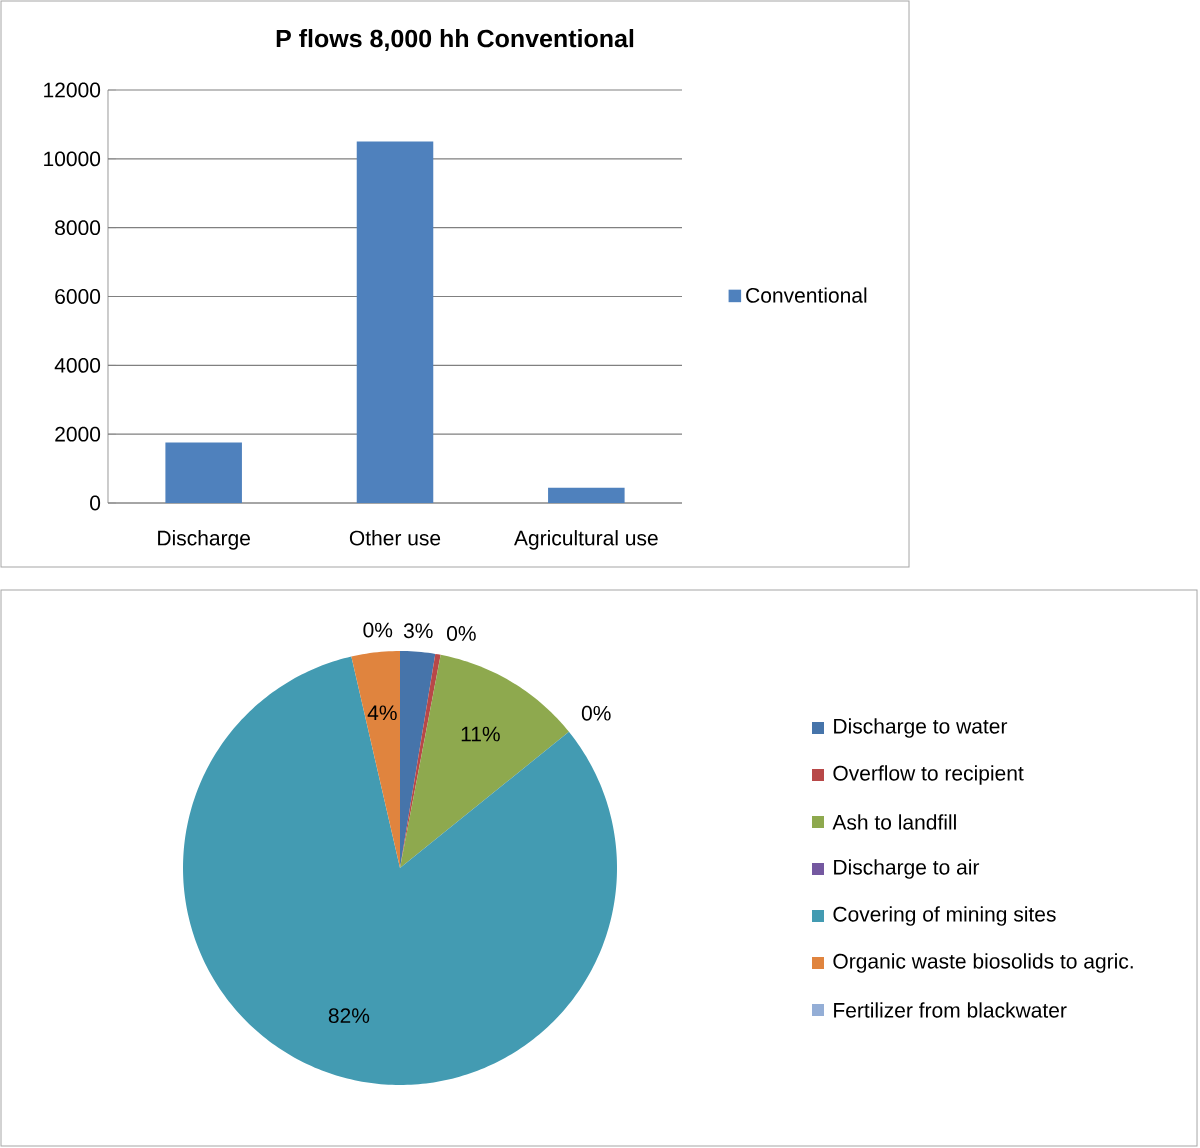 The height and width of the screenshot is (1148, 1200). What do you see at coordinates (461, 633) in the screenshot?
I see `data-label: 0%` at bounding box center [461, 633].